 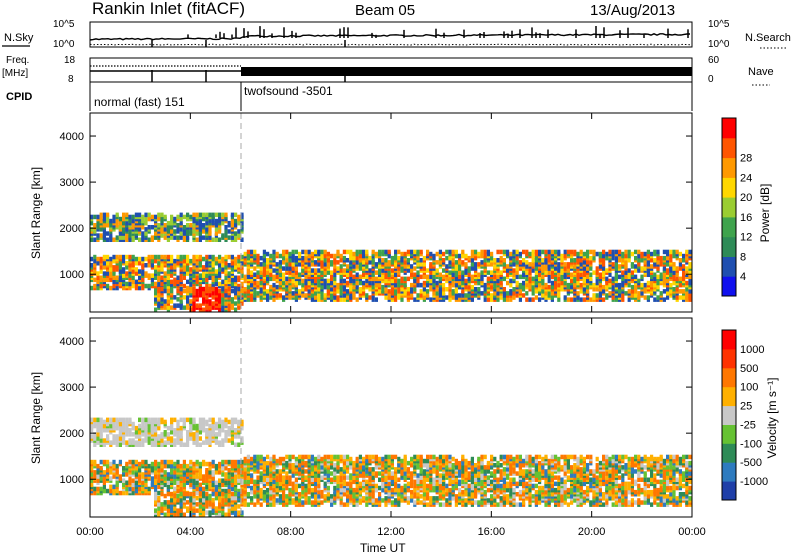 What do you see at coordinates (765, 213) in the screenshot?
I see `power-colorbar-label: Power [dB]` at bounding box center [765, 213].